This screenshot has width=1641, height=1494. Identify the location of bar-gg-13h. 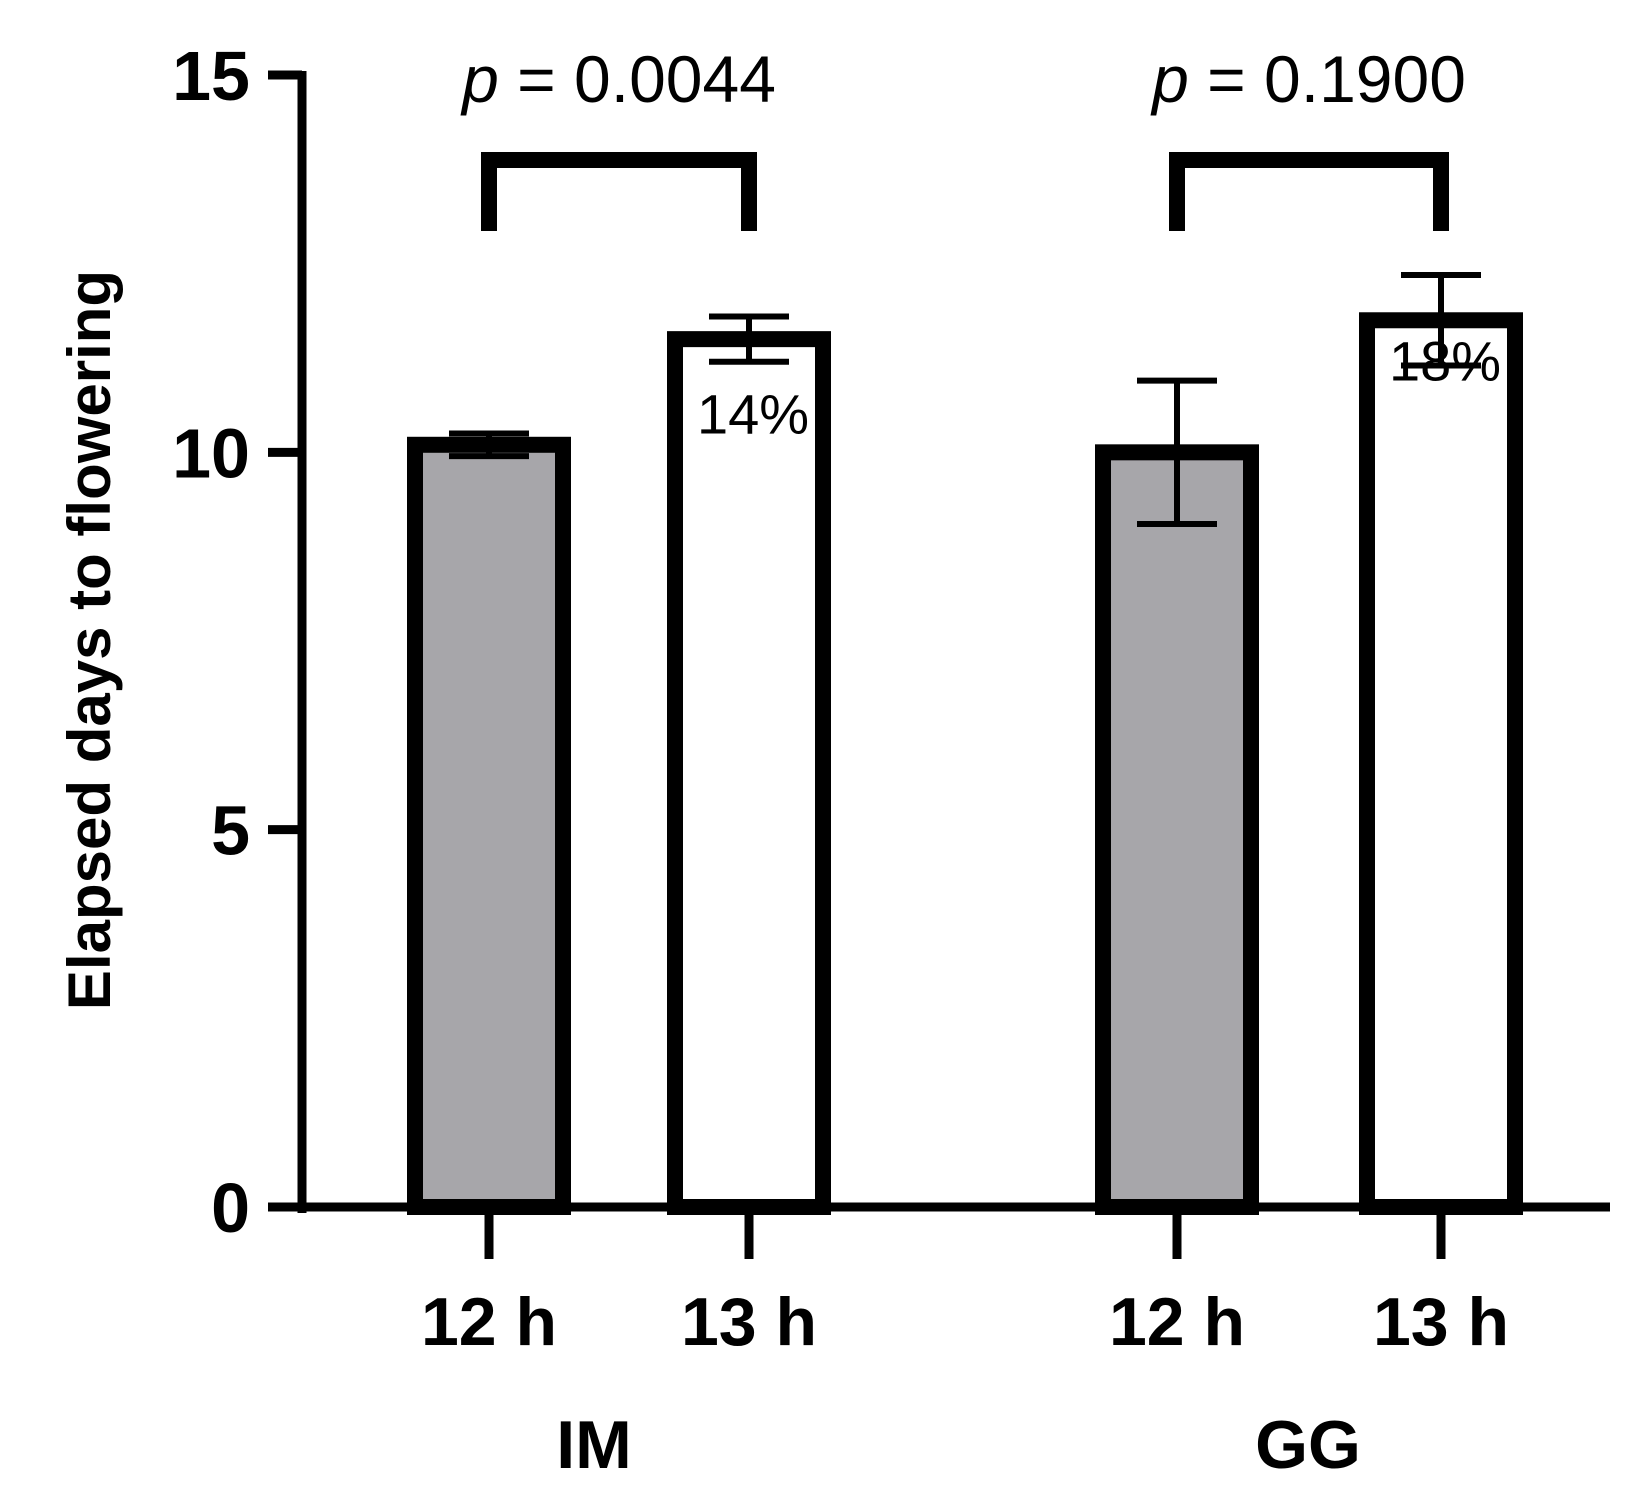
(1441, 763).